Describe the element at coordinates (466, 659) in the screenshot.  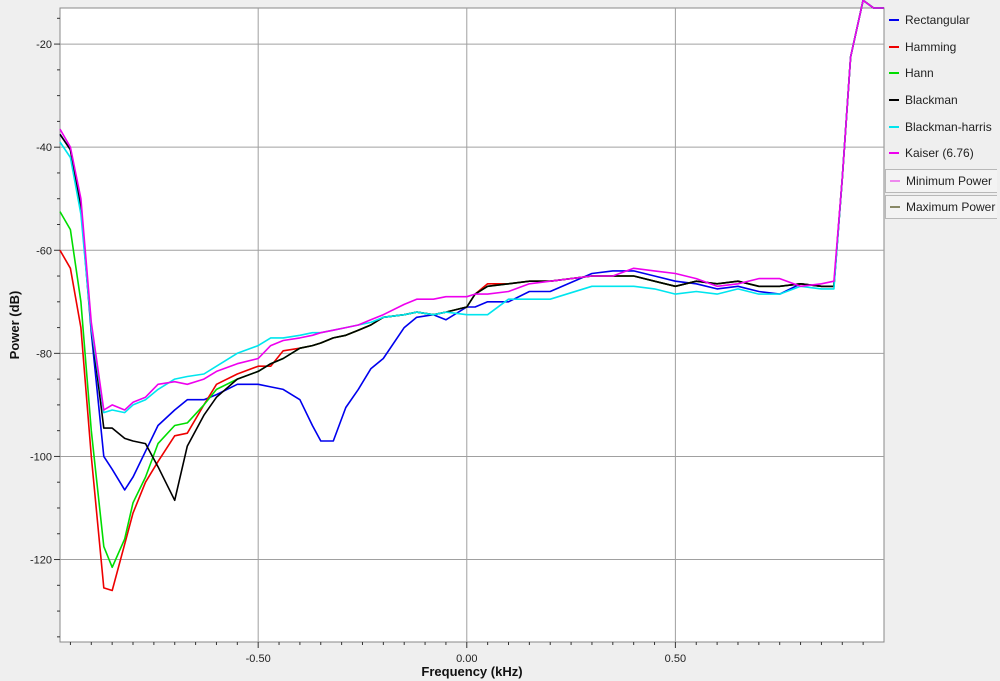
I see `x-tick-label: 0.00` at that location.